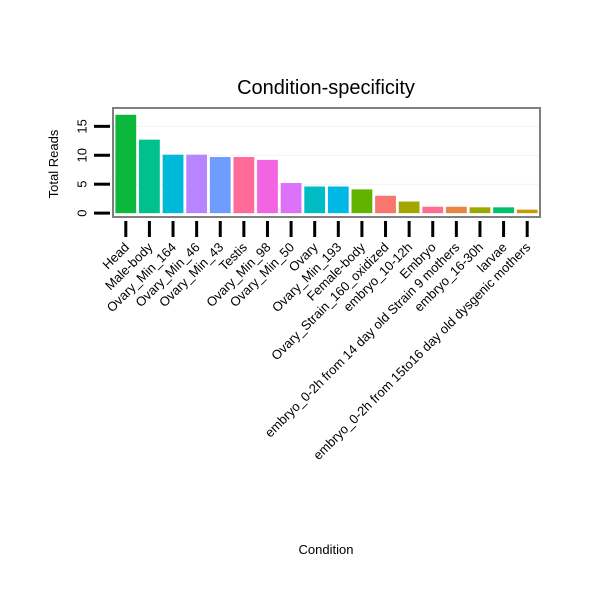 The height and width of the screenshot is (600, 600). Describe the element at coordinates (82, 212) in the screenshot. I see `y-tick-label: 0` at that location.